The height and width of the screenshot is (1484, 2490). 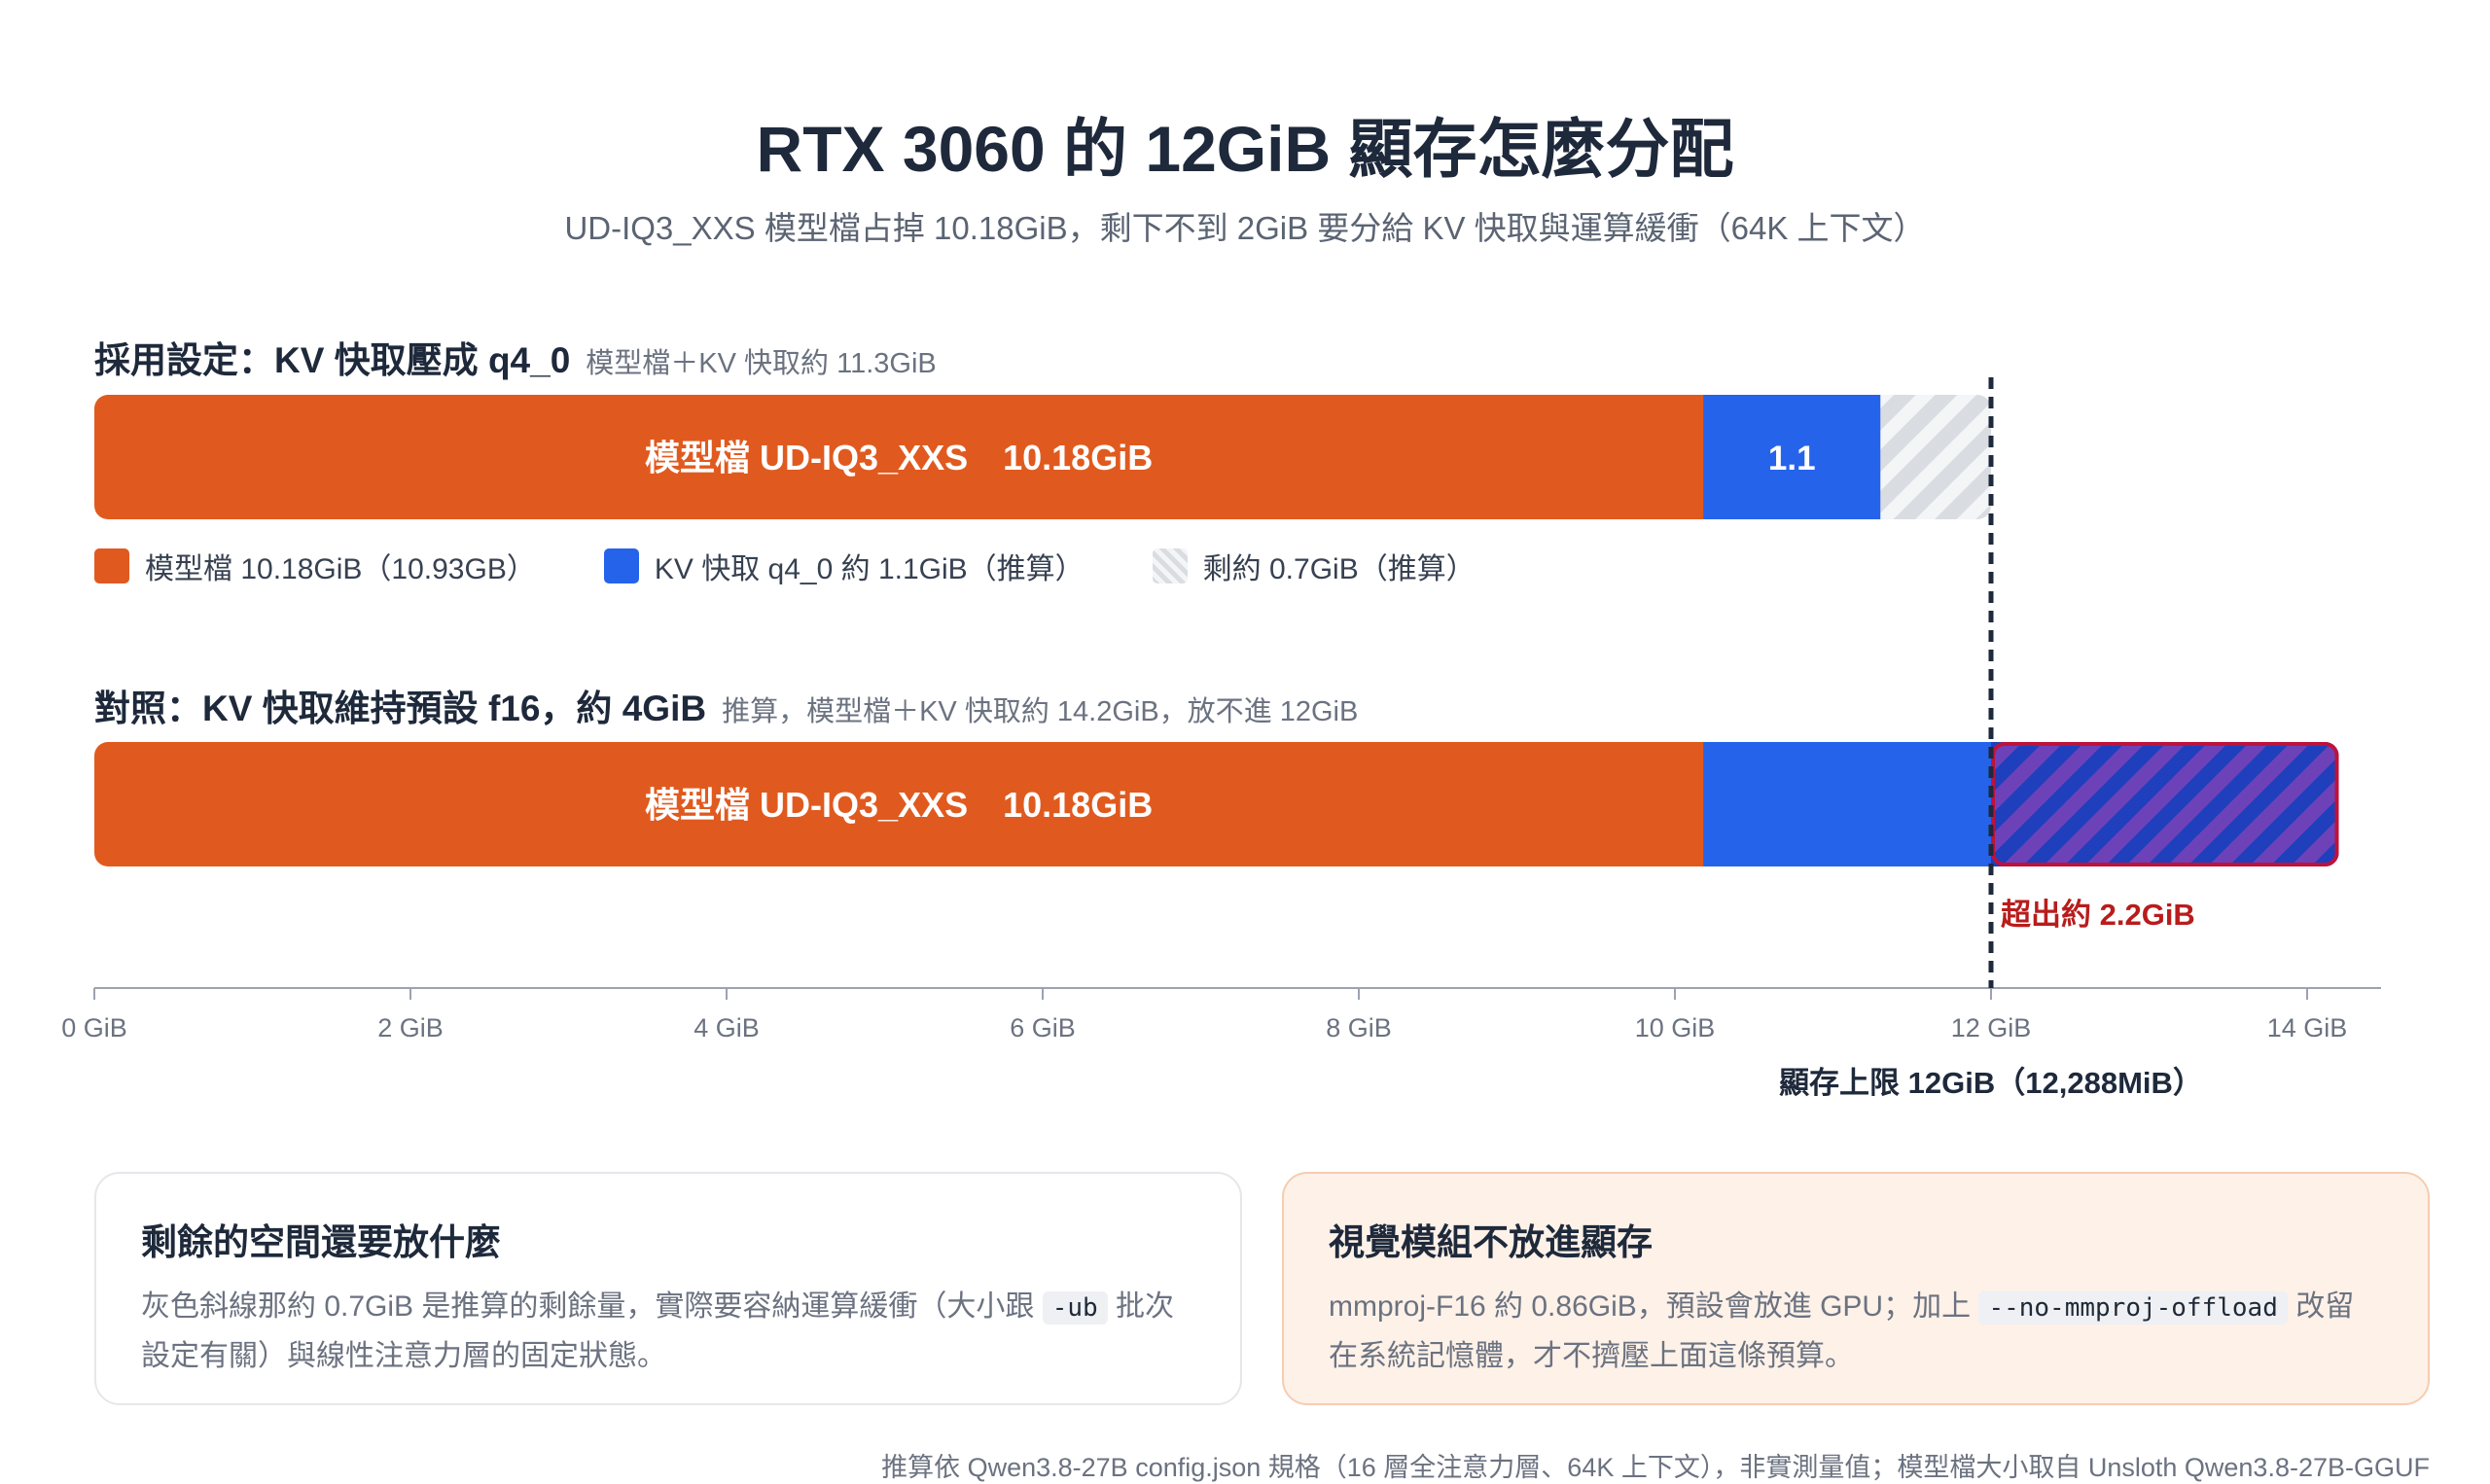 I want to click on x-tick-label-12: 12 GiB, so click(x=1991, y=1027).